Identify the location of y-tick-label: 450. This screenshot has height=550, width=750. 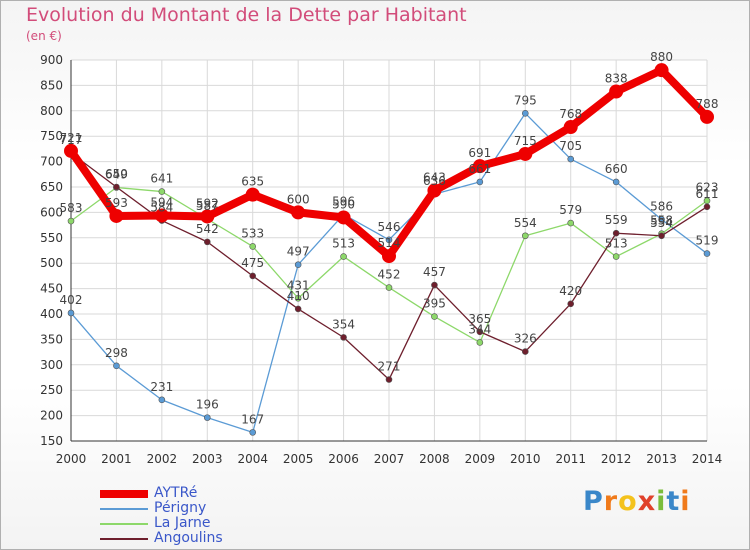
(51, 289).